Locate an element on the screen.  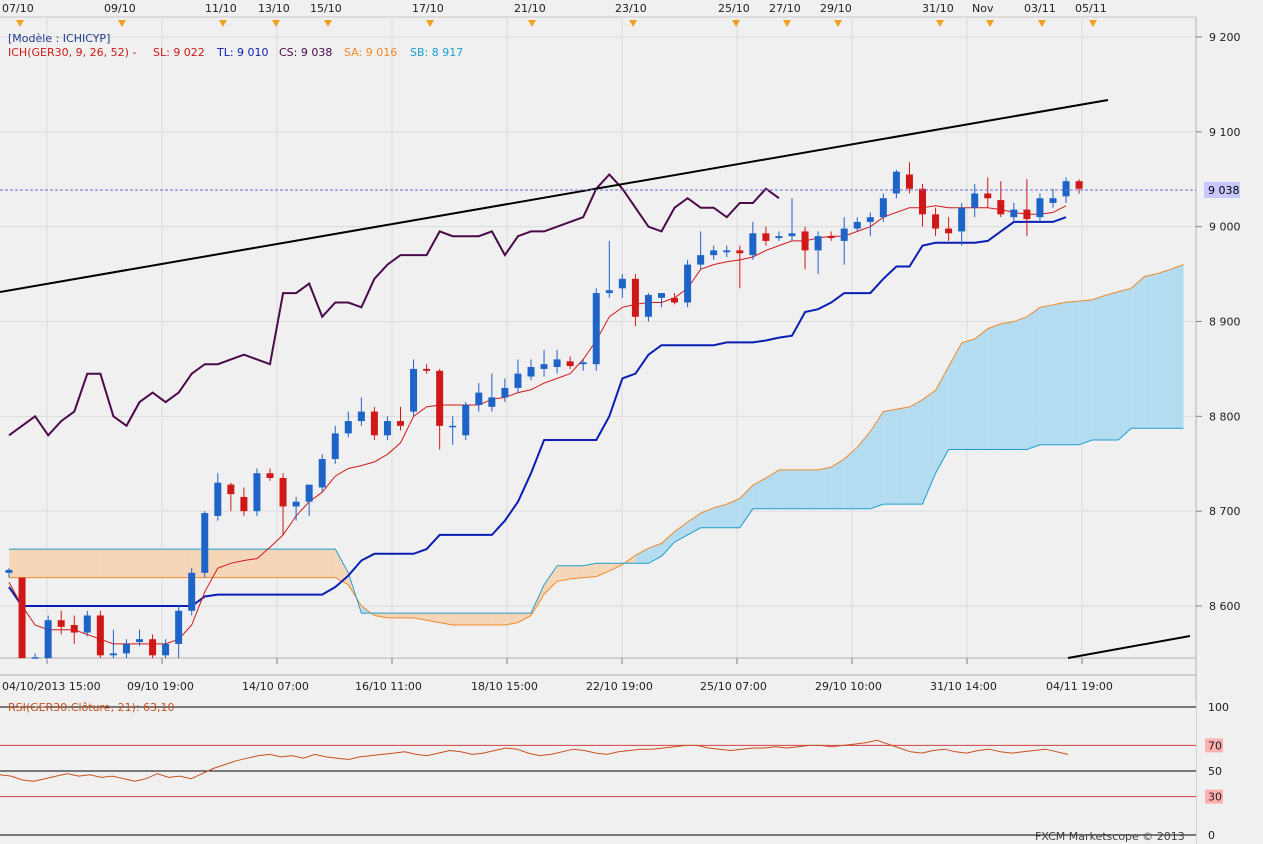
price-tick-label: 8 900 is located at coordinates (1225, 322).